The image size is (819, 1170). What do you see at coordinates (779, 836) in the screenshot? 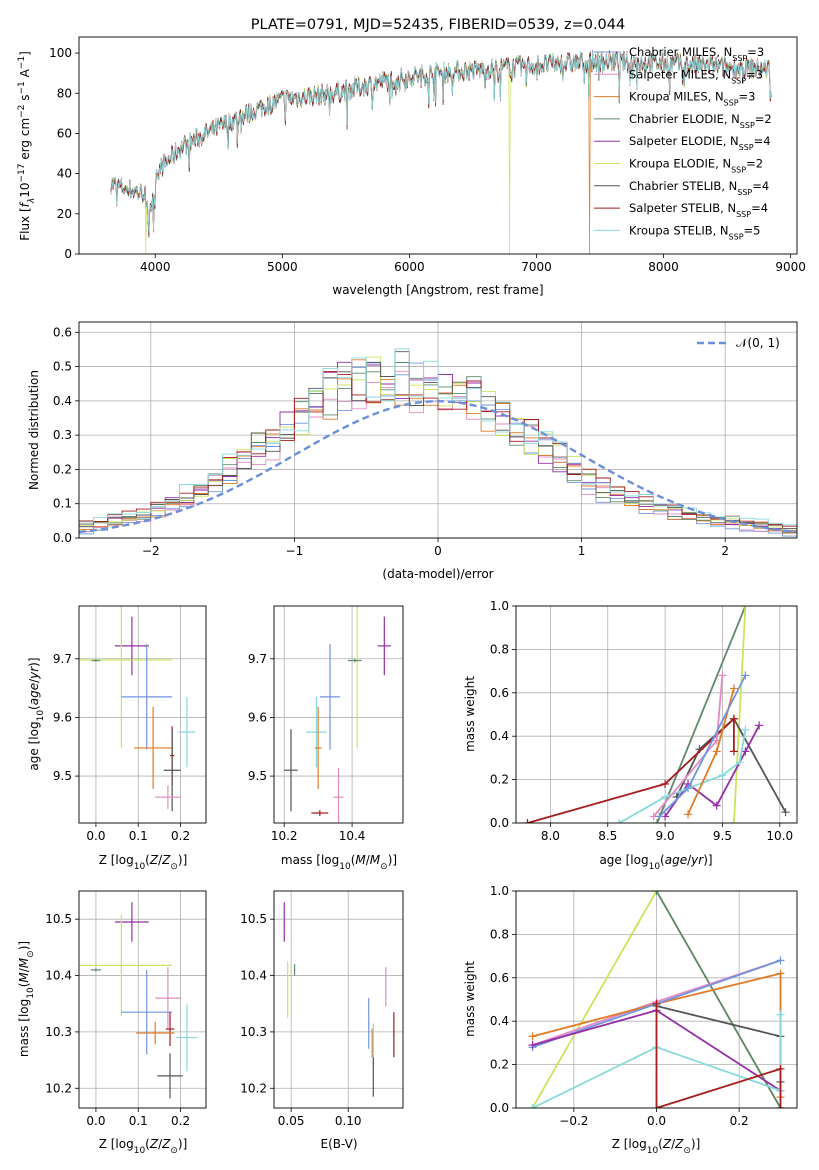
I see `x-tick-label: 10.0` at bounding box center [779, 836].